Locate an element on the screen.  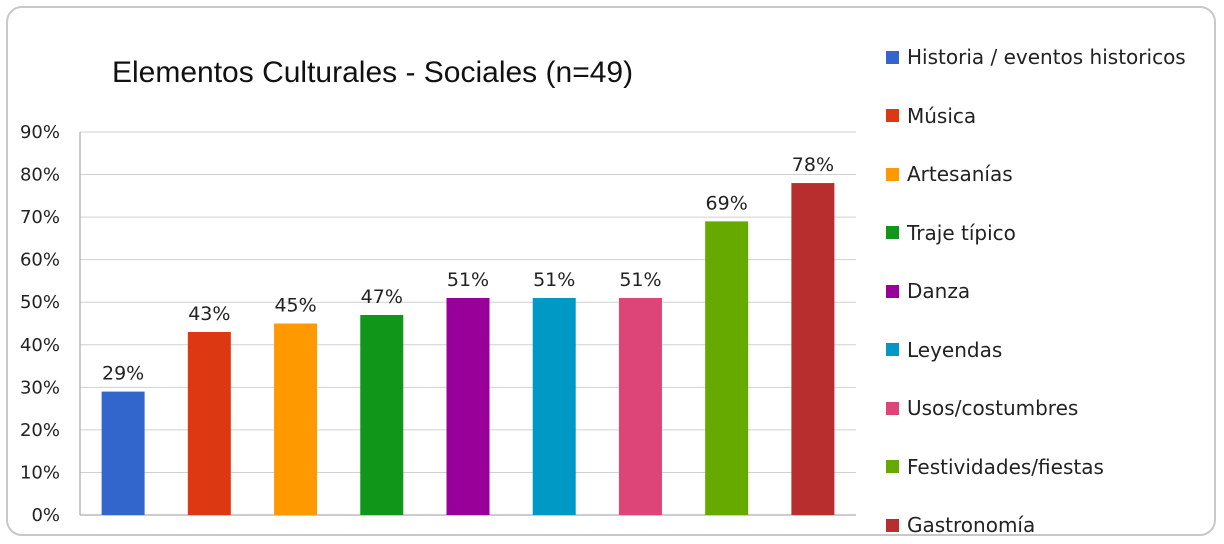
legend-label: Gastronomía is located at coordinates (971, 525).